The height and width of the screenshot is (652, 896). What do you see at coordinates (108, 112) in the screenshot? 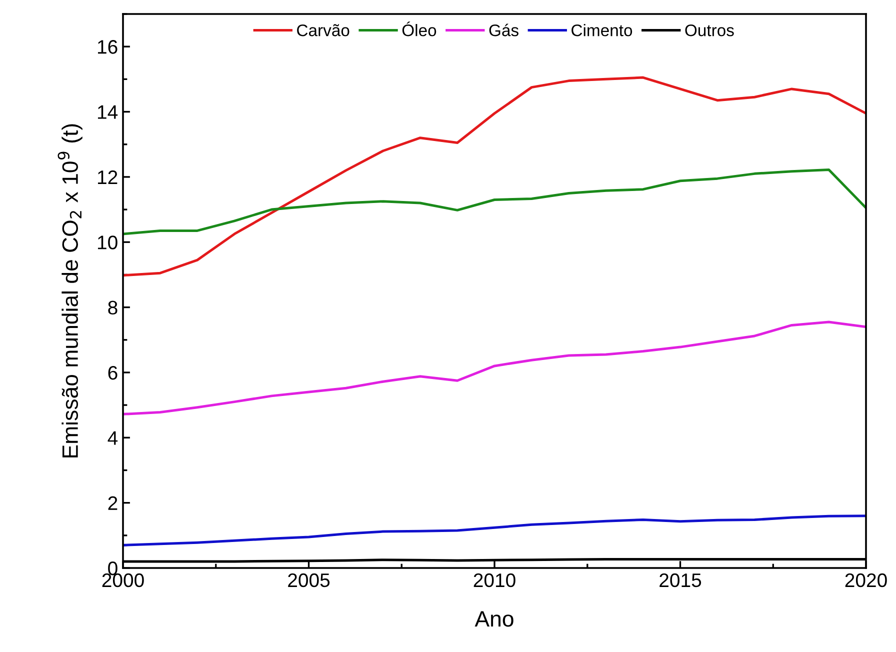
I see `y-tick-label: 14` at bounding box center [108, 112].